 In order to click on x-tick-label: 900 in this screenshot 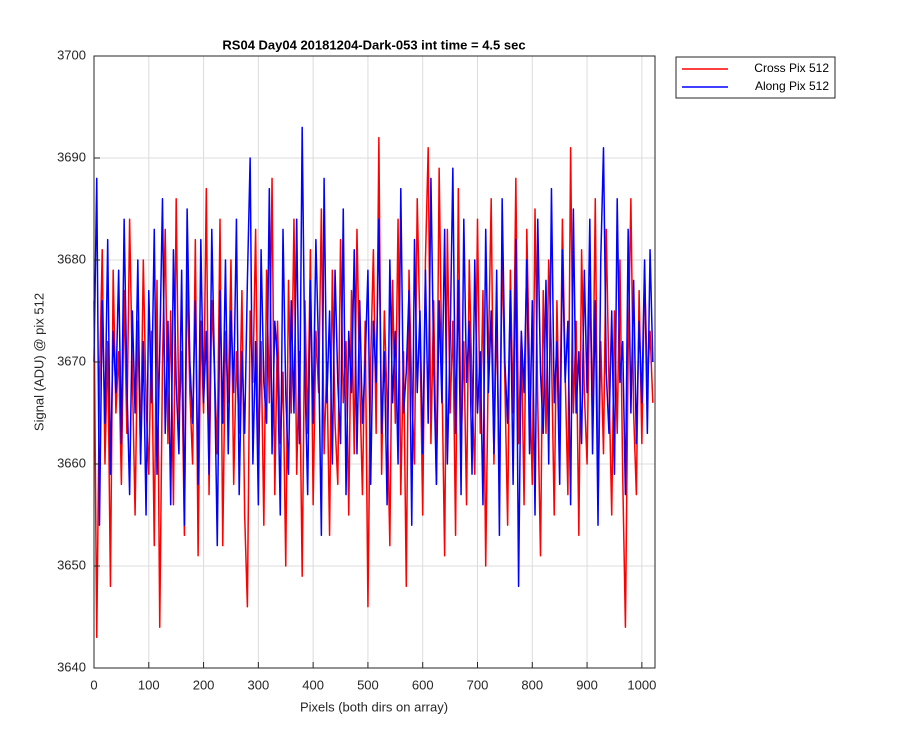, I will do `click(587, 684)`.